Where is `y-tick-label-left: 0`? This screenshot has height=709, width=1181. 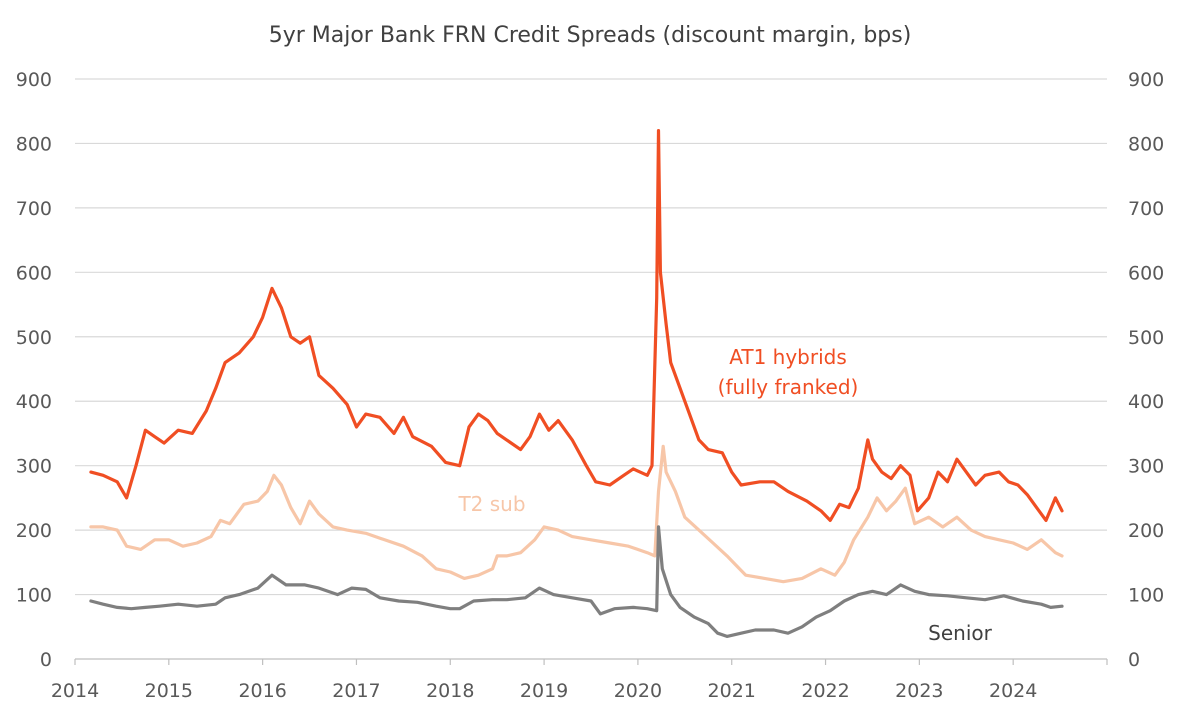
y-tick-label-left: 0 is located at coordinates (46, 660).